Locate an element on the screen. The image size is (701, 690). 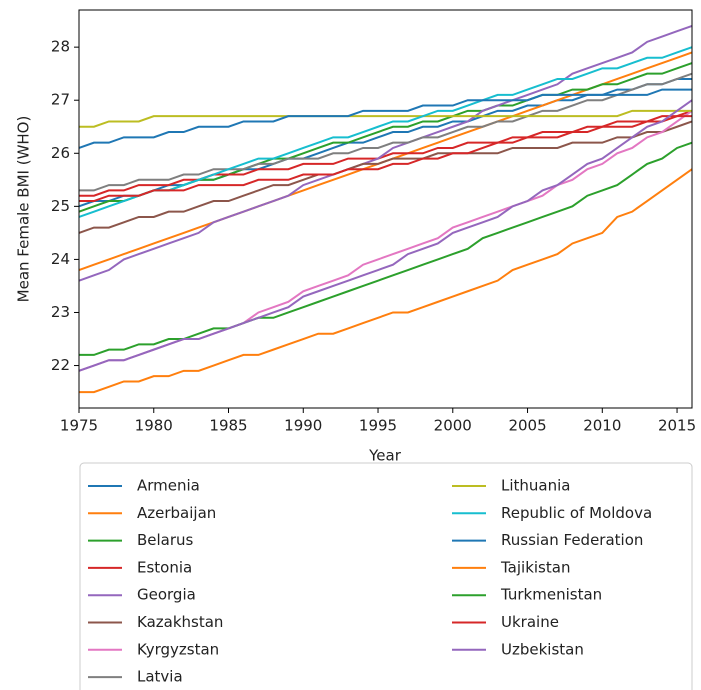
y-tick-label: 23 is located at coordinates (60, 312).